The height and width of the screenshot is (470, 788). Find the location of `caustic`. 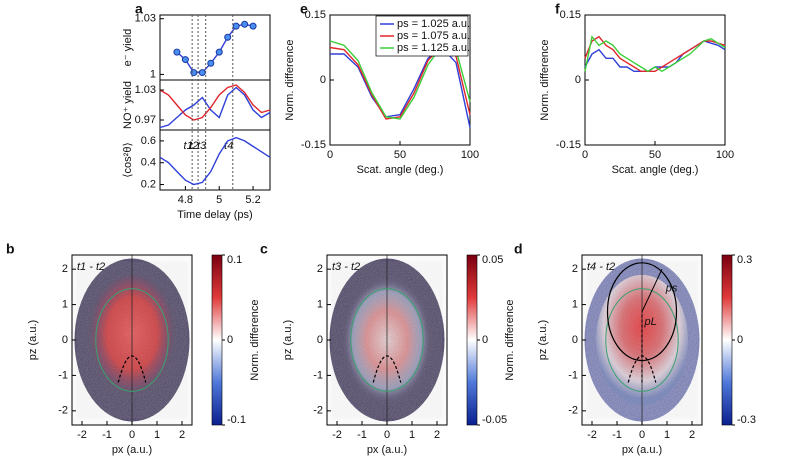

caustic is located at coordinates (387, 369).